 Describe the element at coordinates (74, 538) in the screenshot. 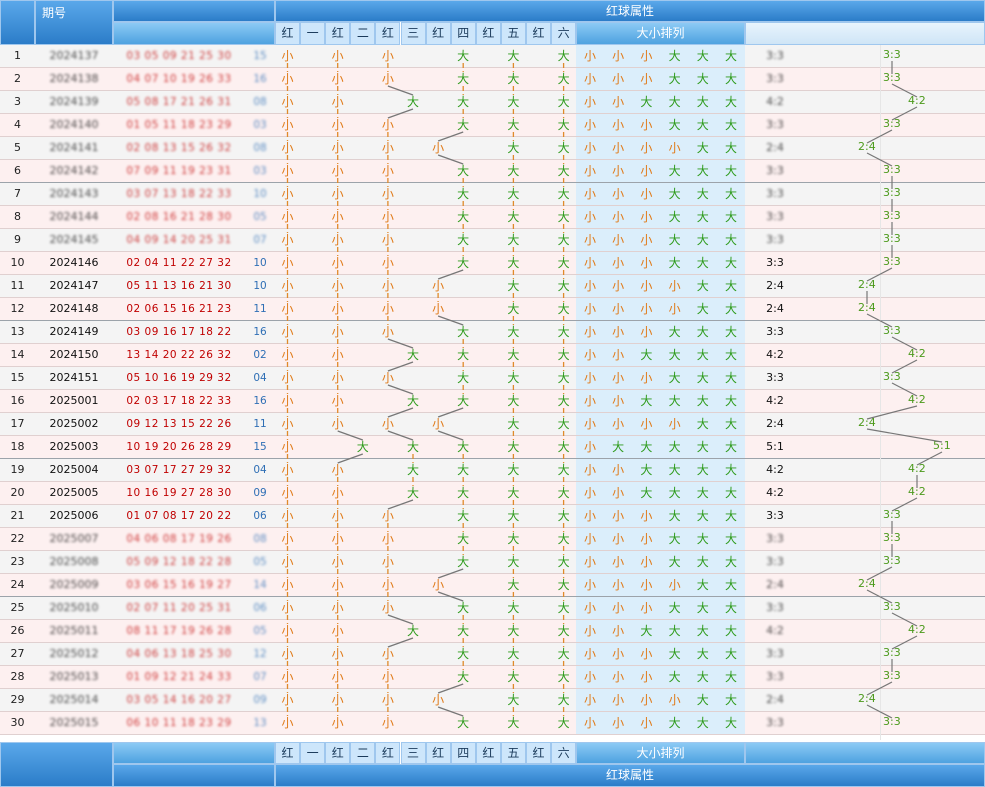

I see `issue-number: 2025007` at that location.